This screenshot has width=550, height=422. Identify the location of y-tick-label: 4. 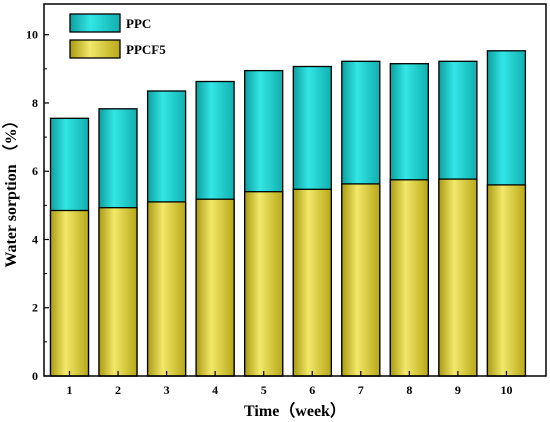
(35, 239).